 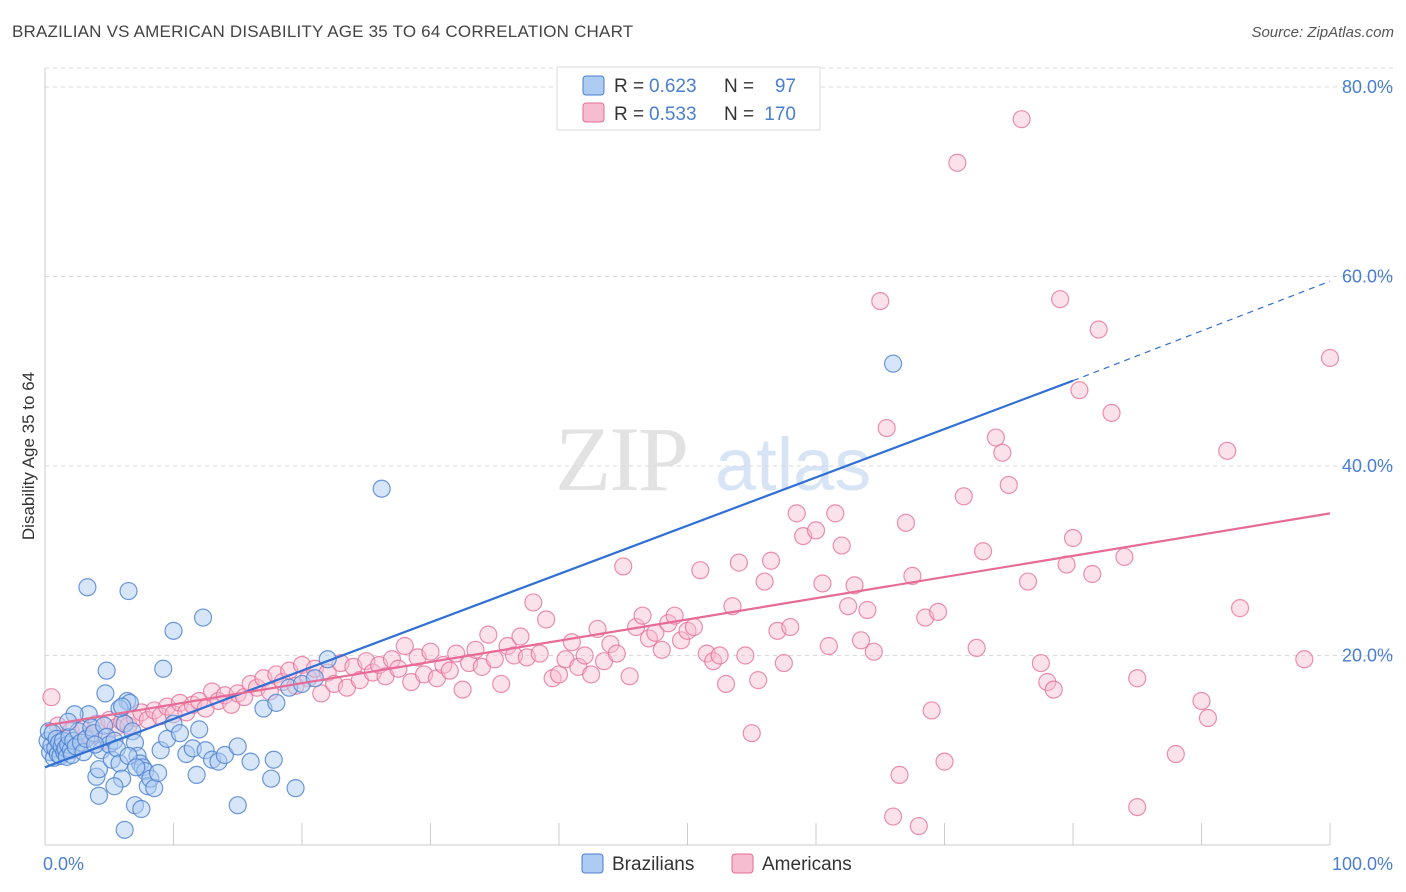 What do you see at coordinates (1362, 864) in the screenshot?
I see `x-tick-label-max: 100.0%` at bounding box center [1362, 864].